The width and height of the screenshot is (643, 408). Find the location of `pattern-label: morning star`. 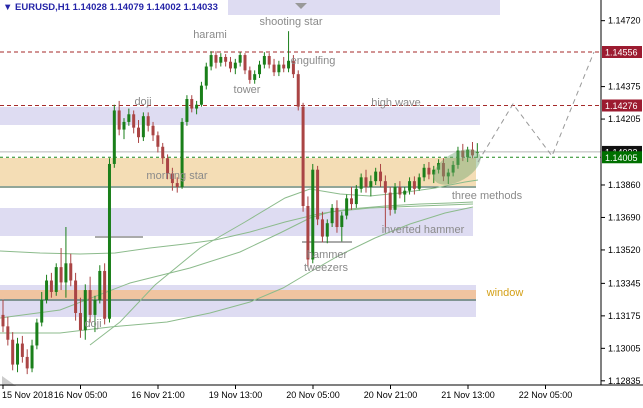

pattern-label: morning star is located at coordinates (176, 176).